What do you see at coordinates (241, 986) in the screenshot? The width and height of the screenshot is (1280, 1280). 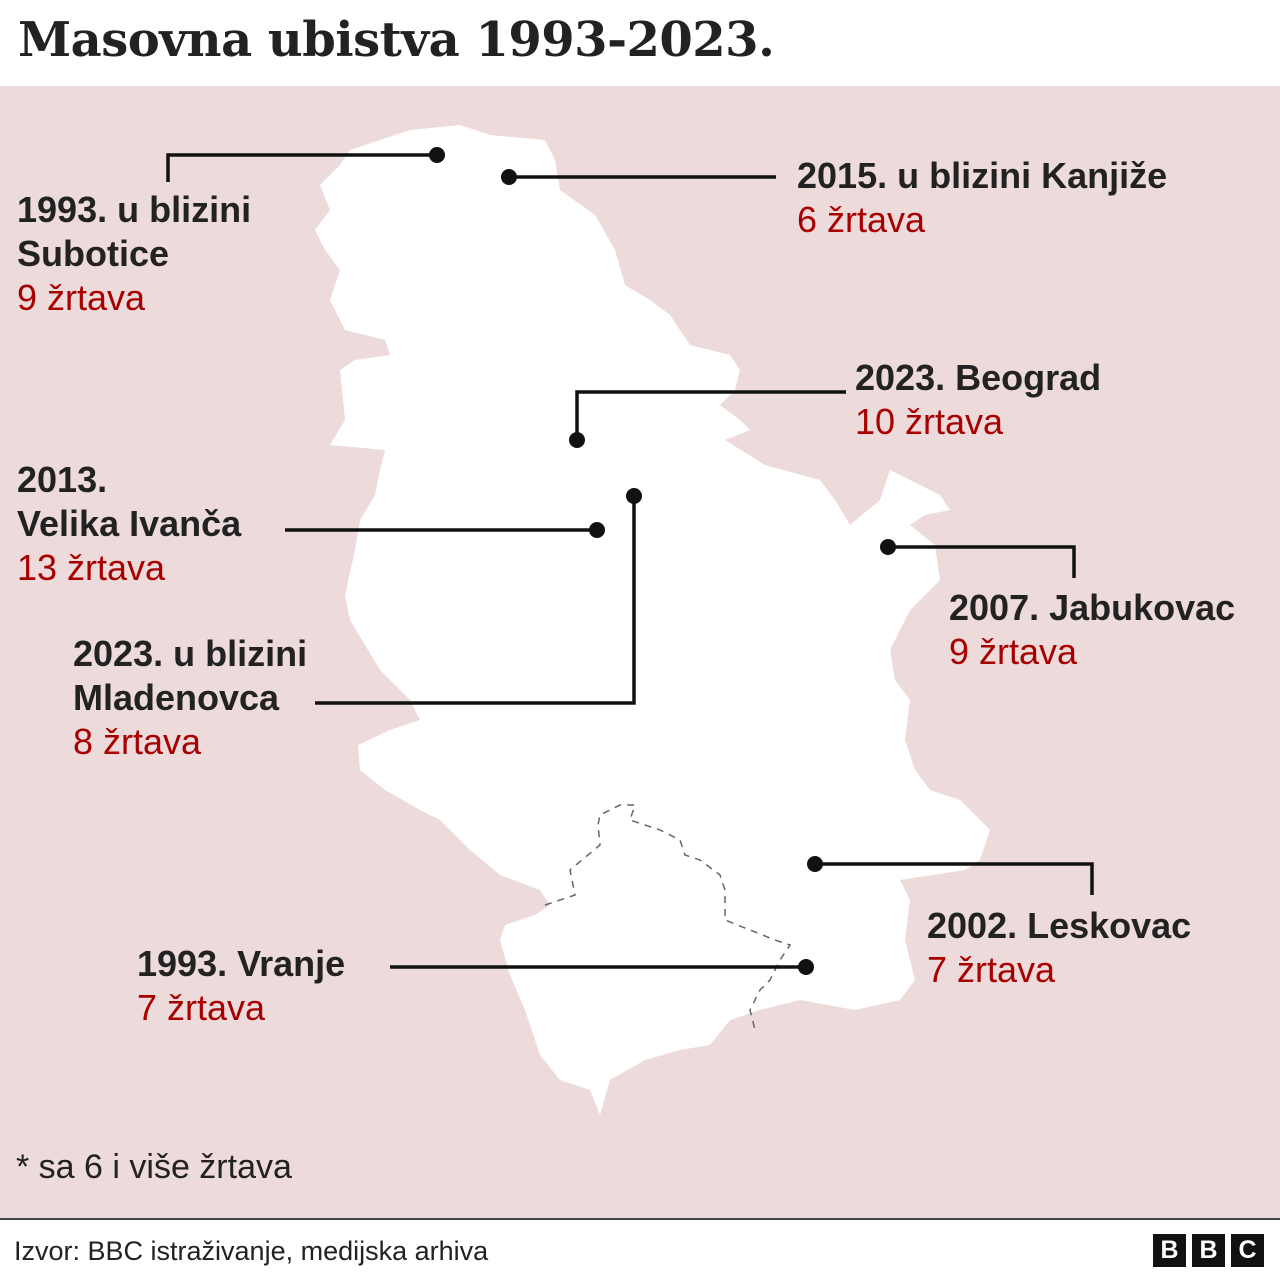 I see `label-vranje: 1993. Vranje 7 žrtava` at bounding box center [241, 986].